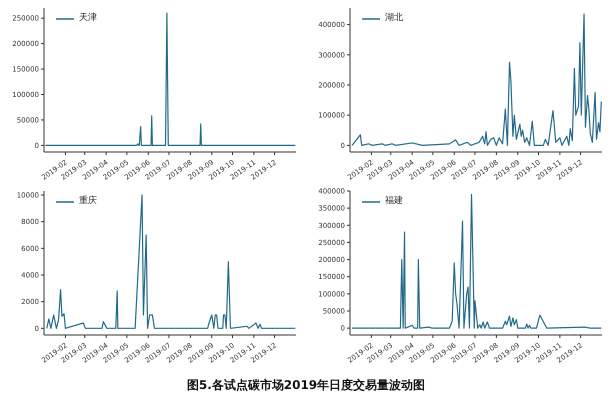 The width and height of the screenshot is (612, 397). What do you see at coordinates (394, 18) in the screenshot?
I see `legend-label: 湖北` at bounding box center [394, 18].